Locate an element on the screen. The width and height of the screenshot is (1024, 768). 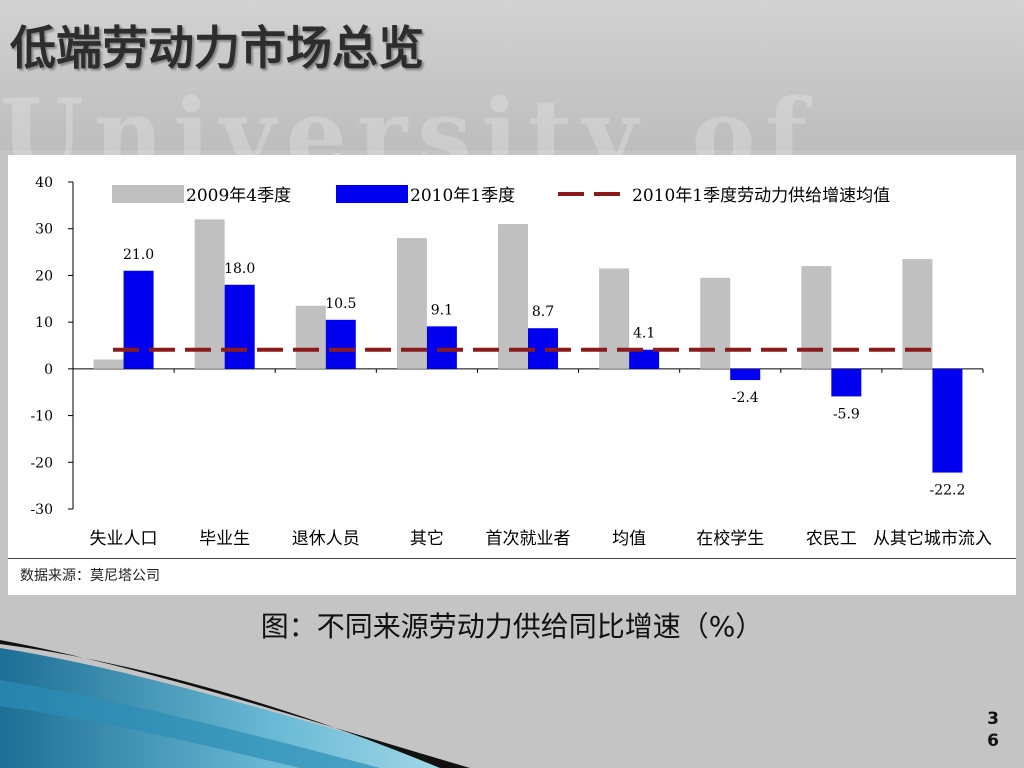
legend-label-2009q4: 2009年4季度 is located at coordinates (238, 196).